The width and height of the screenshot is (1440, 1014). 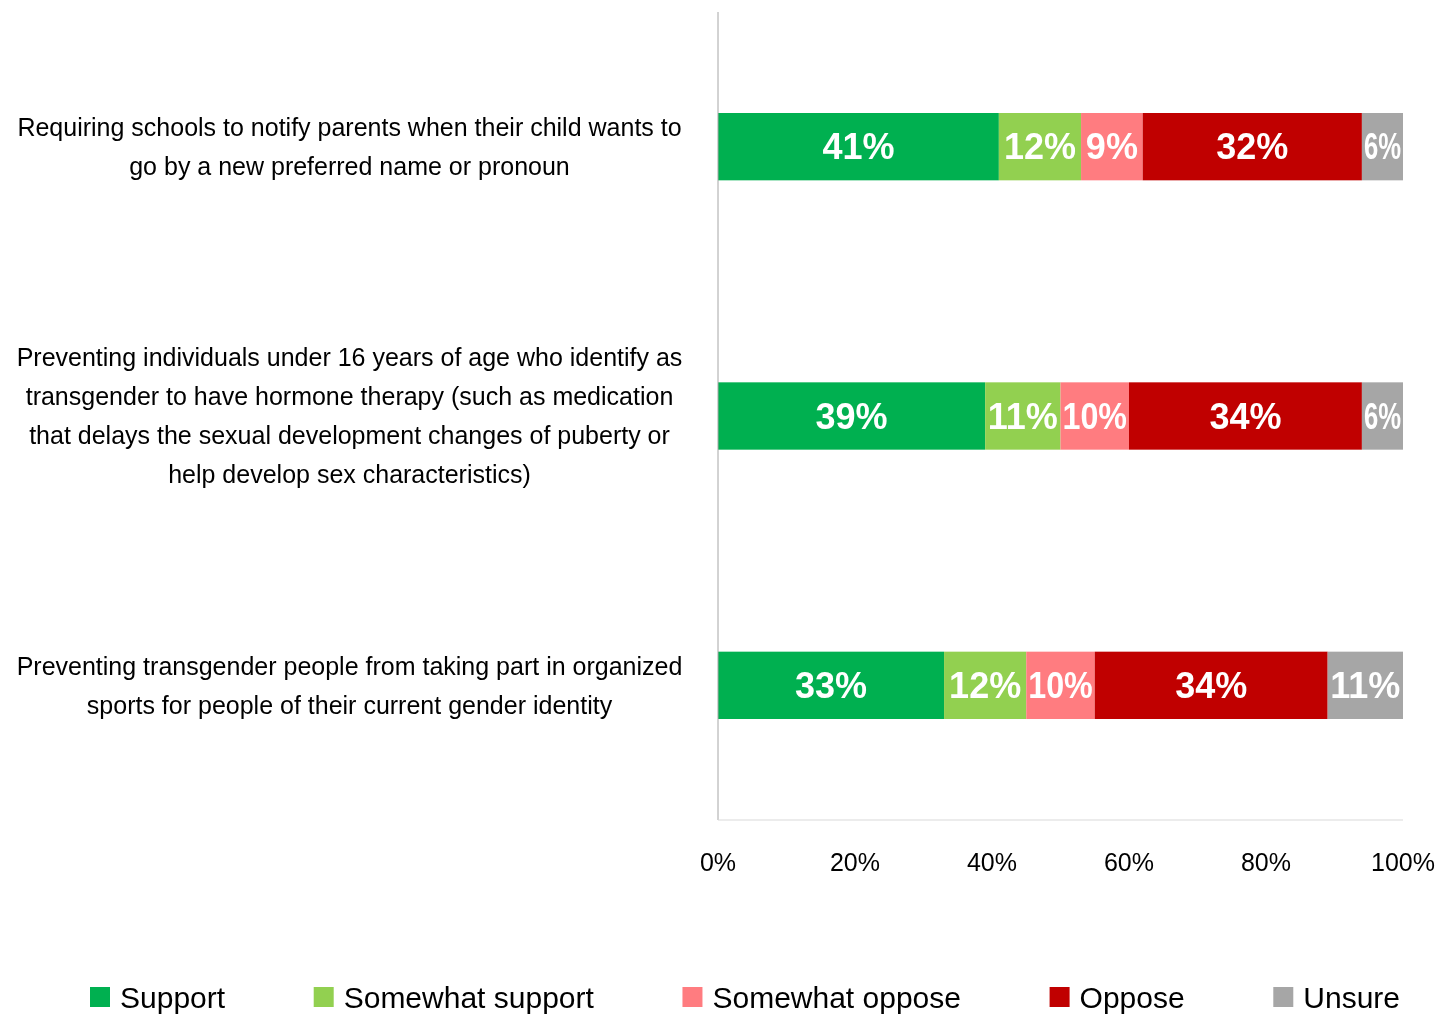 I want to click on x-tick-label: 80%, so click(x=1266, y=861).